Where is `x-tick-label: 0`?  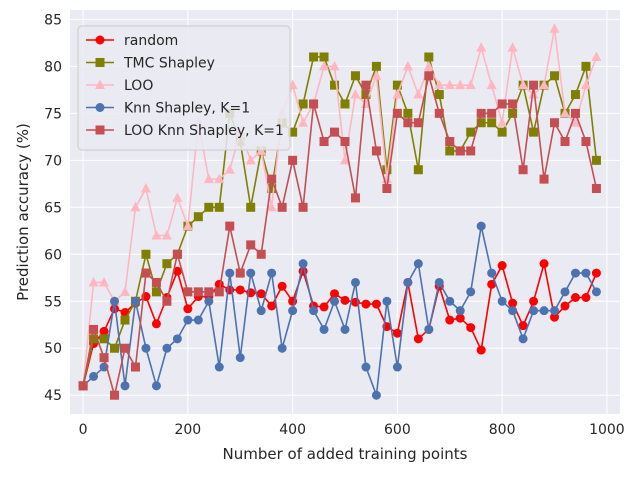 x-tick-label: 0 is located at coordinates (83, 430).